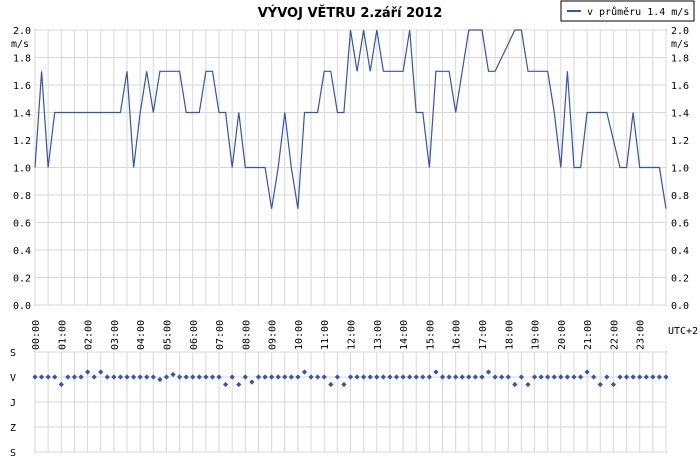  Describe the element at coordinates (13, 403) in the screenshot. I see `direction-tick-label: J` at that location.